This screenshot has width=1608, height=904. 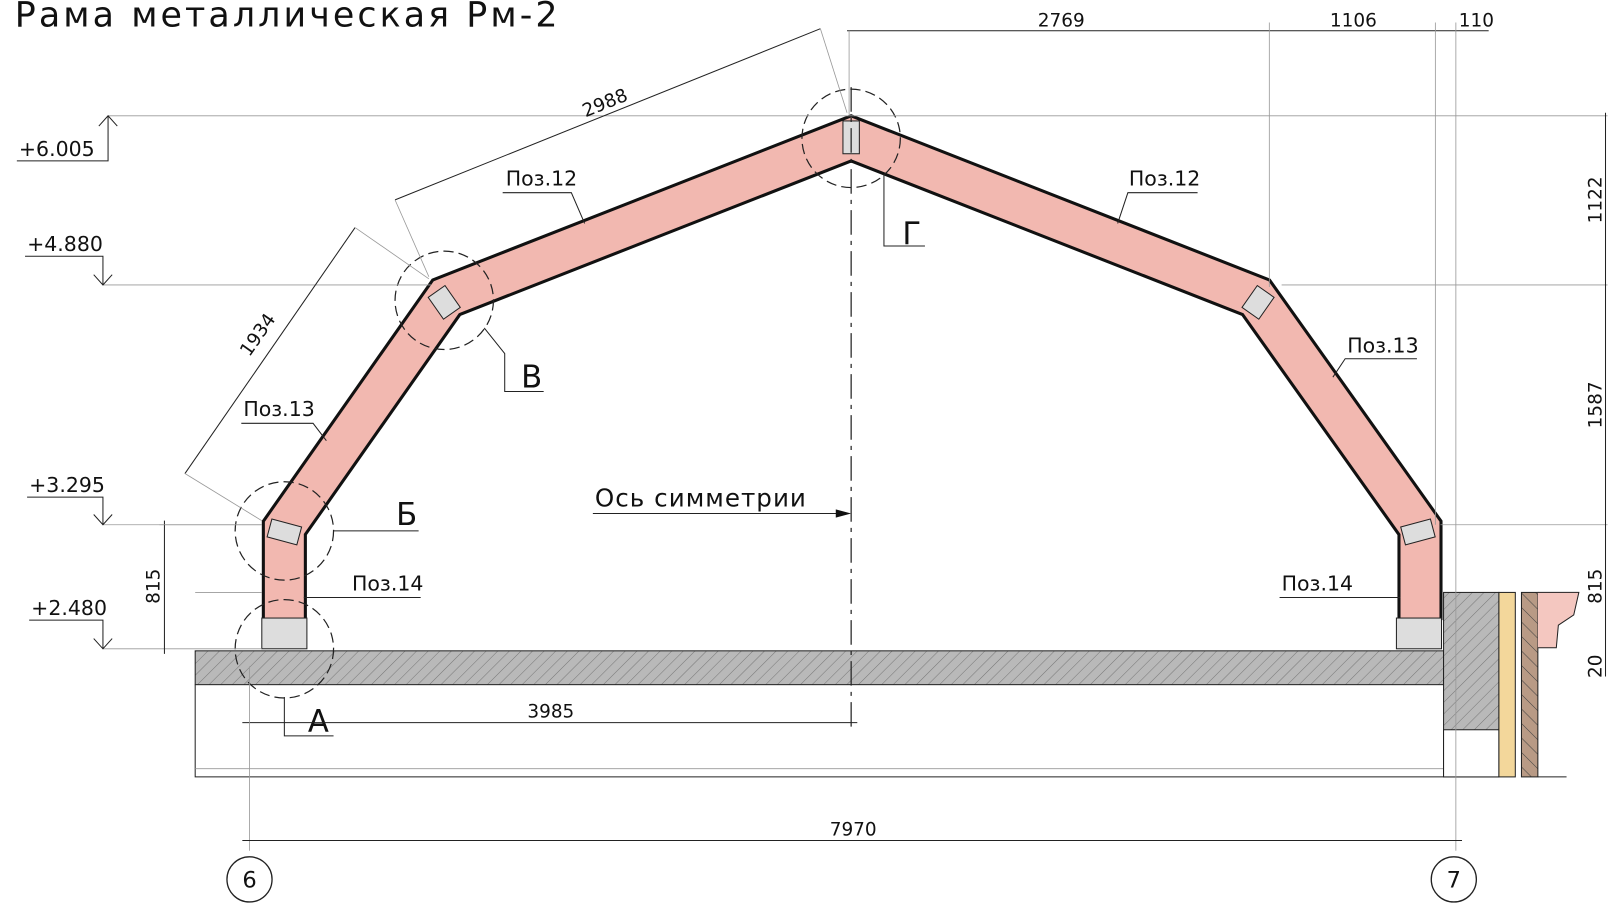 I want to click on cornice, so click(x=1558, y=620).